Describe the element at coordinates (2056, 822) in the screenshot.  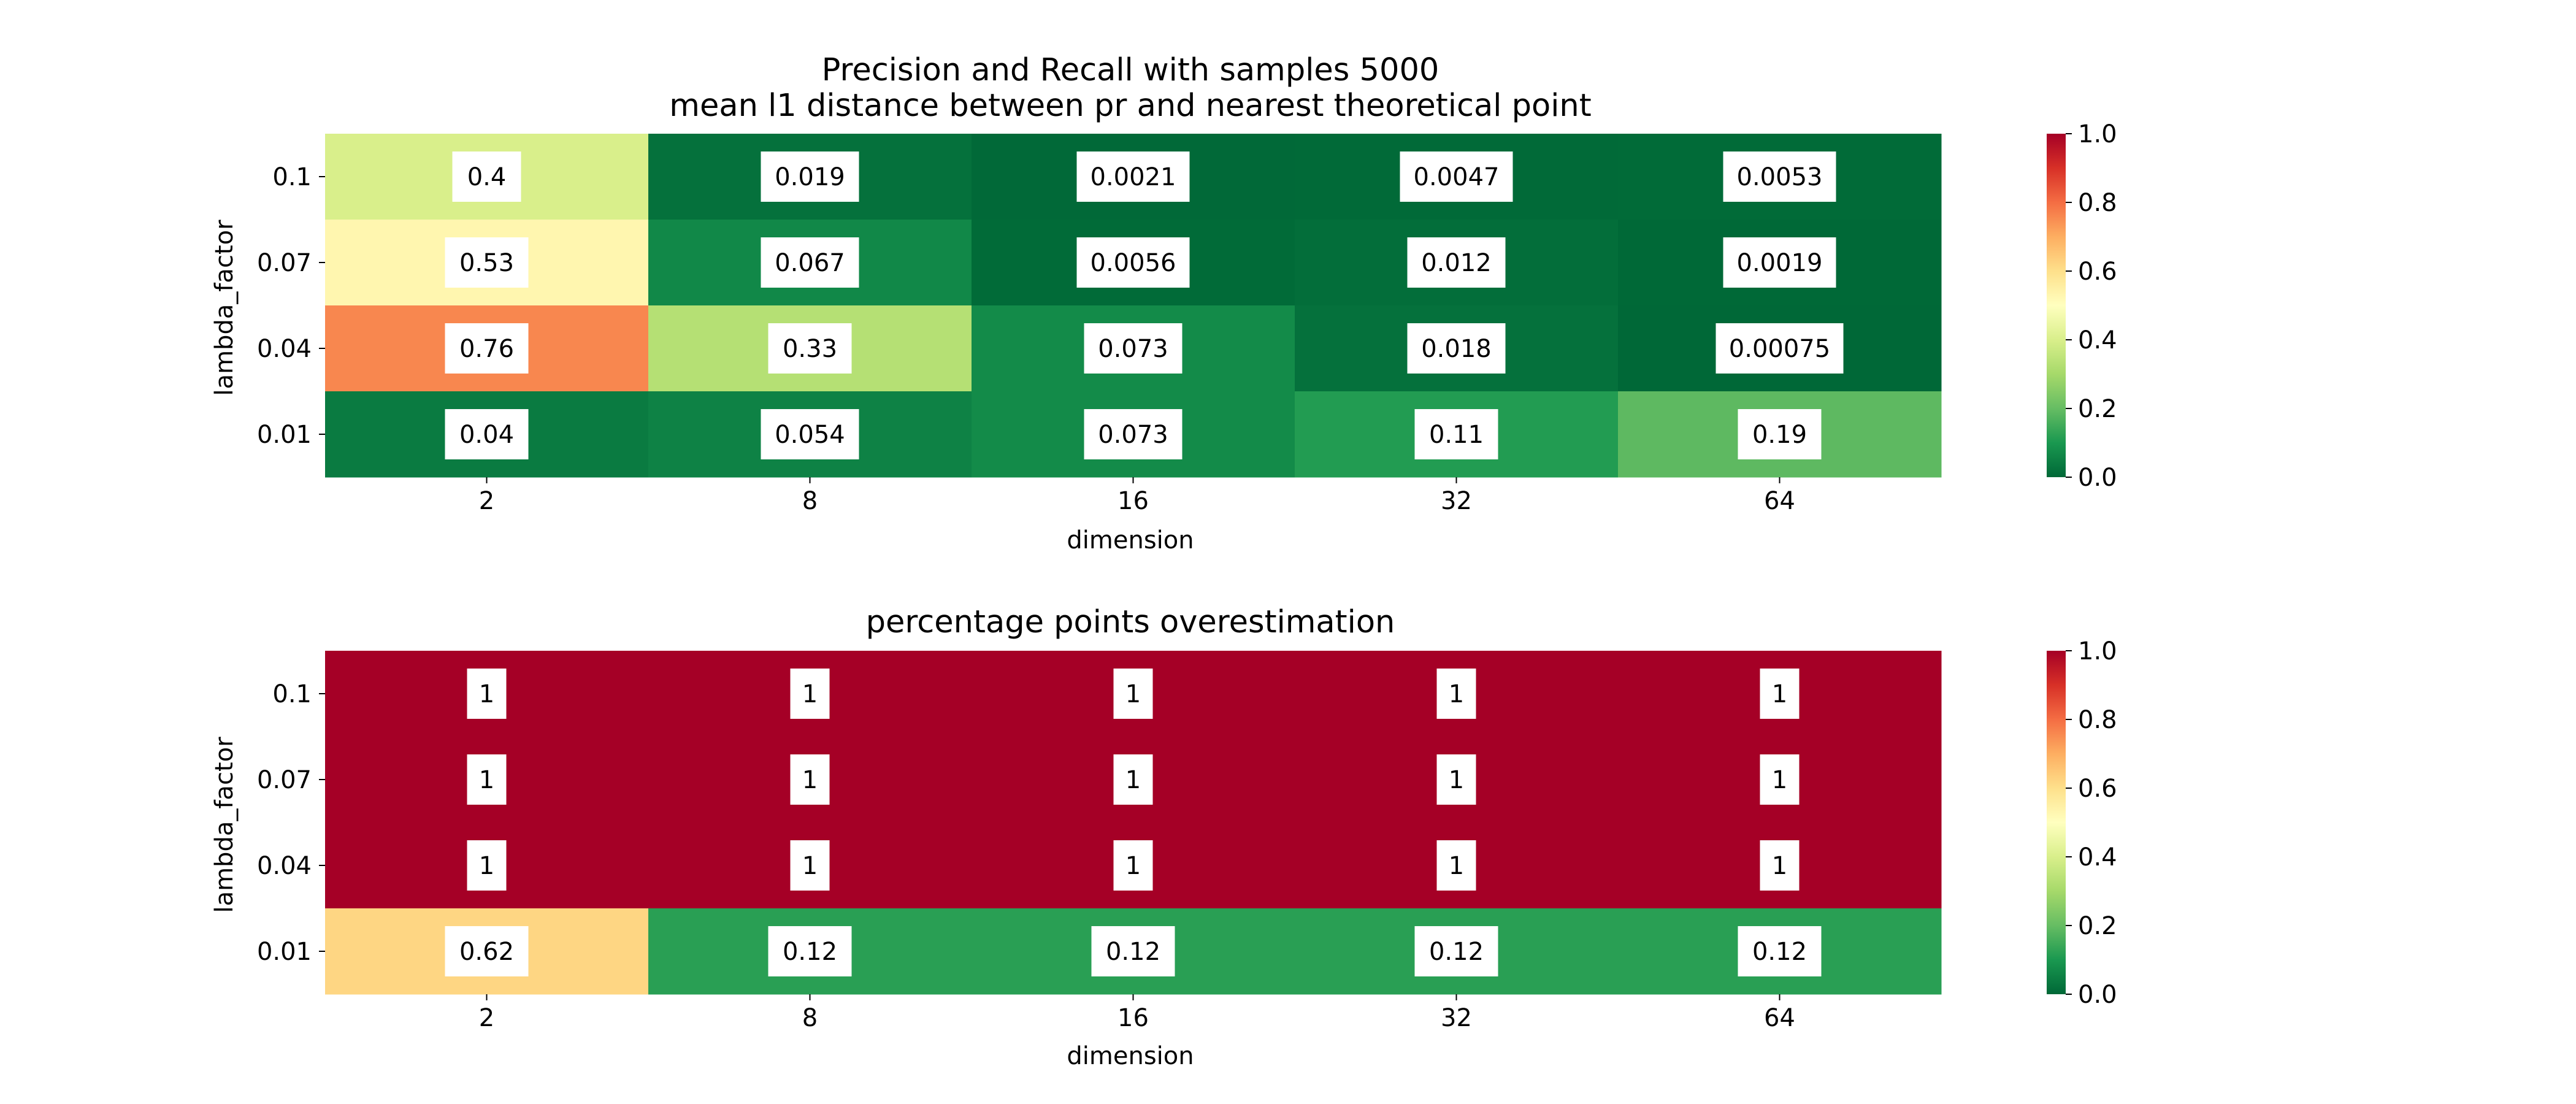
I see `colorbar` at that location.